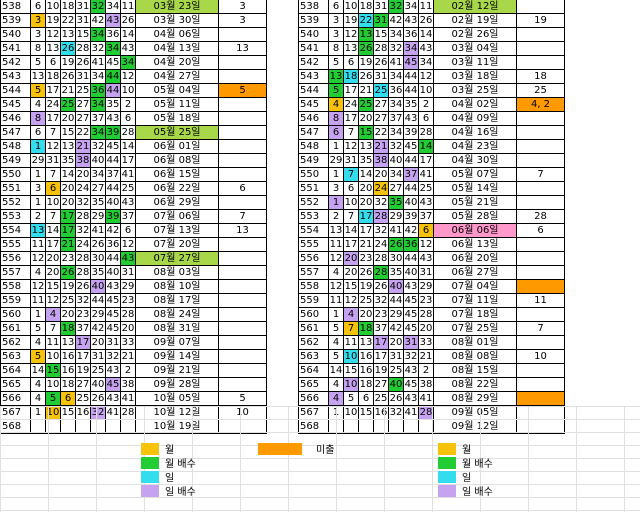 Image resolution: width=640 pixels, height=512 pixels. What do you see at coordinates (16, 20) in the screenshot?
I see `round-number-cell: 539` at bounding box center [16, 20].